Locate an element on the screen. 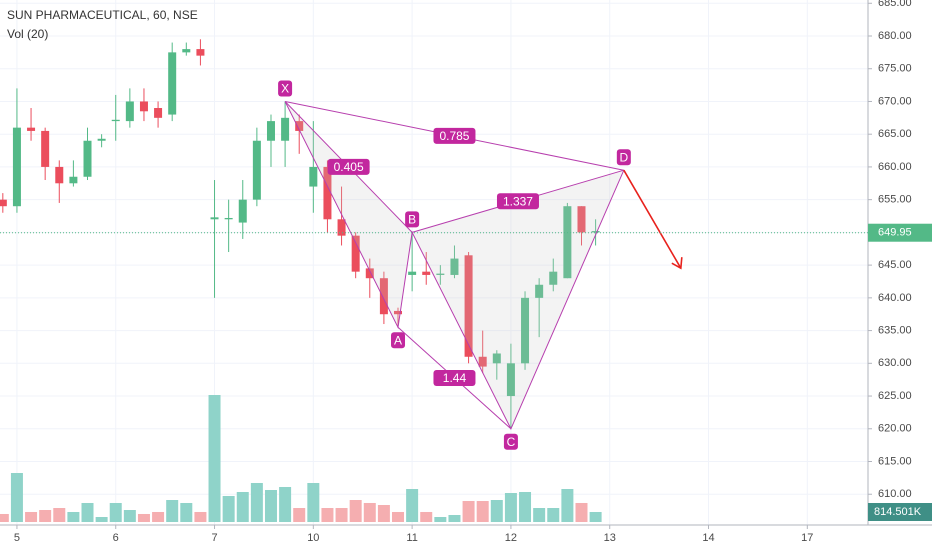  y-tick-label: 615.00 is located at coordinates (895, 461).